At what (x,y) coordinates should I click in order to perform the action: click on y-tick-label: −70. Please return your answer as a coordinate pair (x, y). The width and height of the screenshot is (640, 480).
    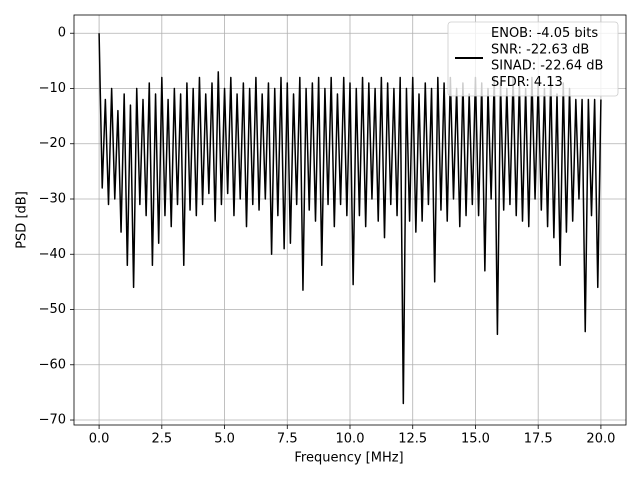
    Looking at the image, I should click on (52, 420).